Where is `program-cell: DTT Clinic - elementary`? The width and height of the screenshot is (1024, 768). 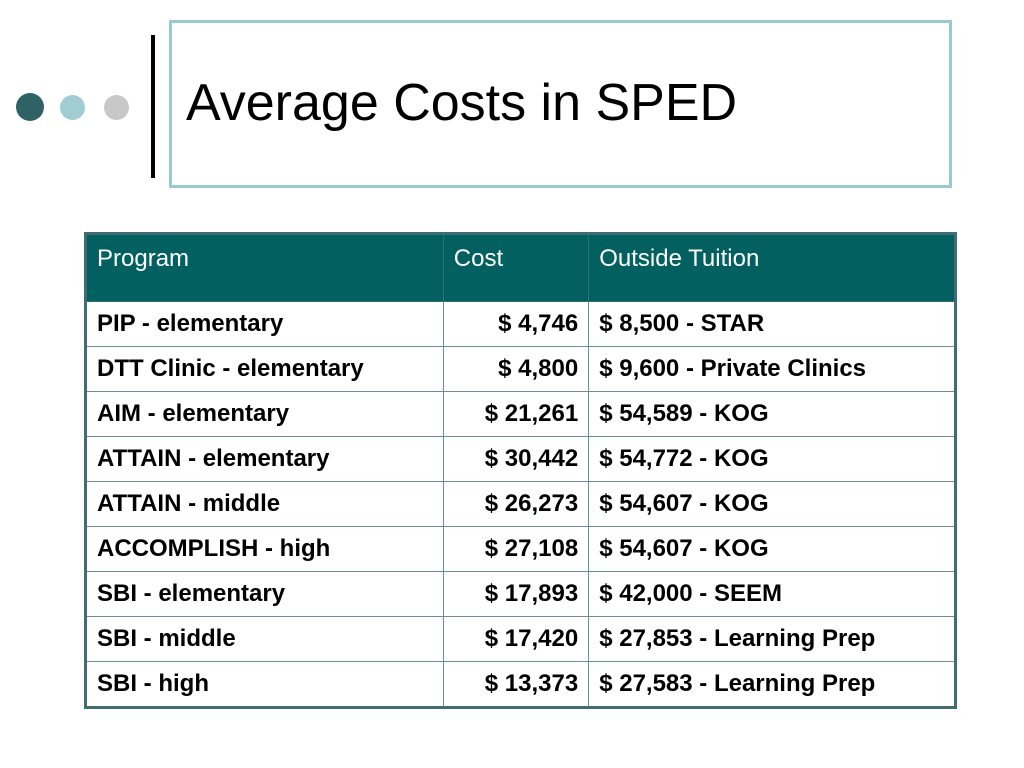
program-cell: DTT Clinic - elementary is located at coordinates (264, 369).